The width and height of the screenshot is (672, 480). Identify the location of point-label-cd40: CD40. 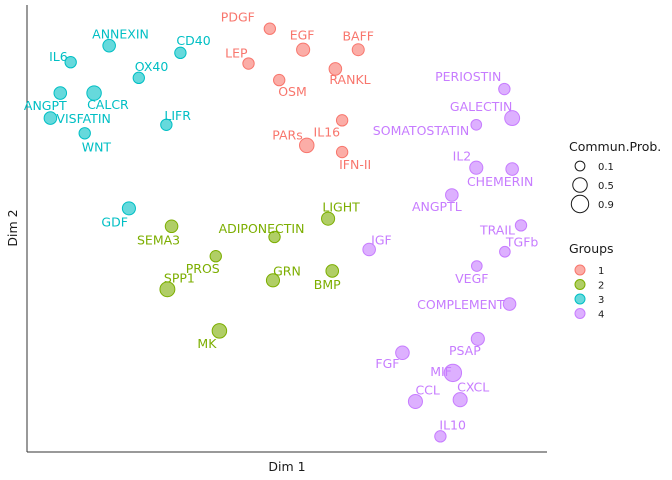
(193, 40).